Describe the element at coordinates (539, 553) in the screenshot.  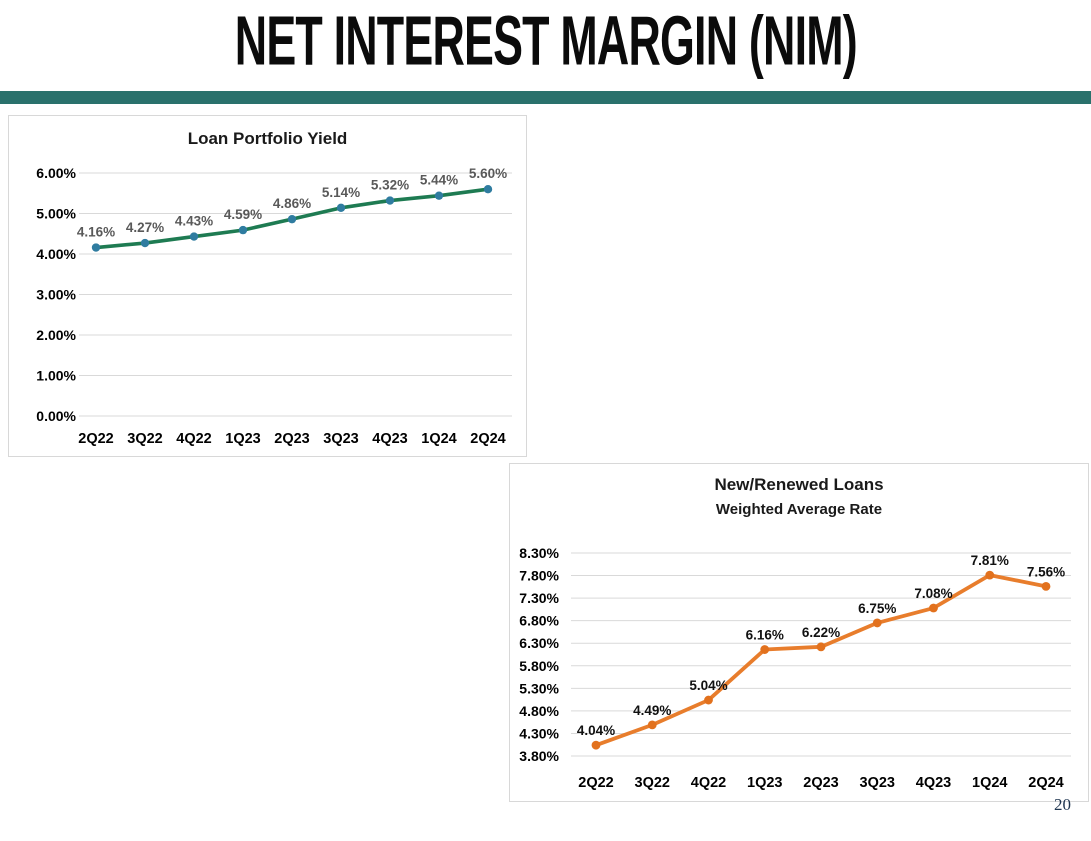
I see `y-axis-tick-label: 8.30%` at that location.